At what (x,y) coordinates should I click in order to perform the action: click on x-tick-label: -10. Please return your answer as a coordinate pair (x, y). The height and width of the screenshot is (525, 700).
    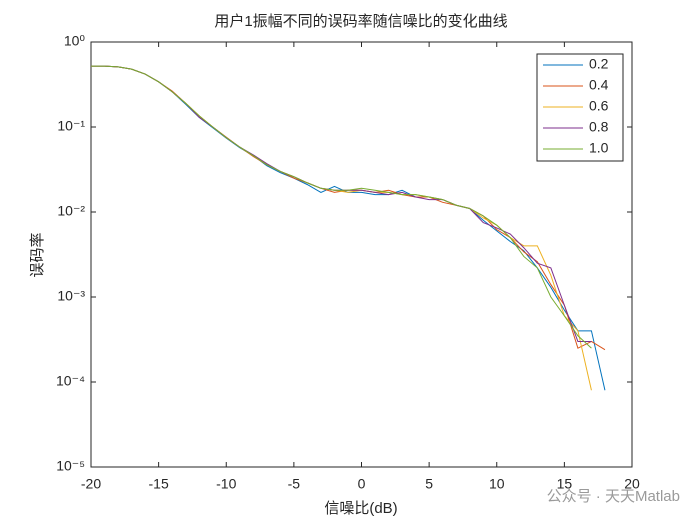
    Looking at the image, I should click on (226, 484).